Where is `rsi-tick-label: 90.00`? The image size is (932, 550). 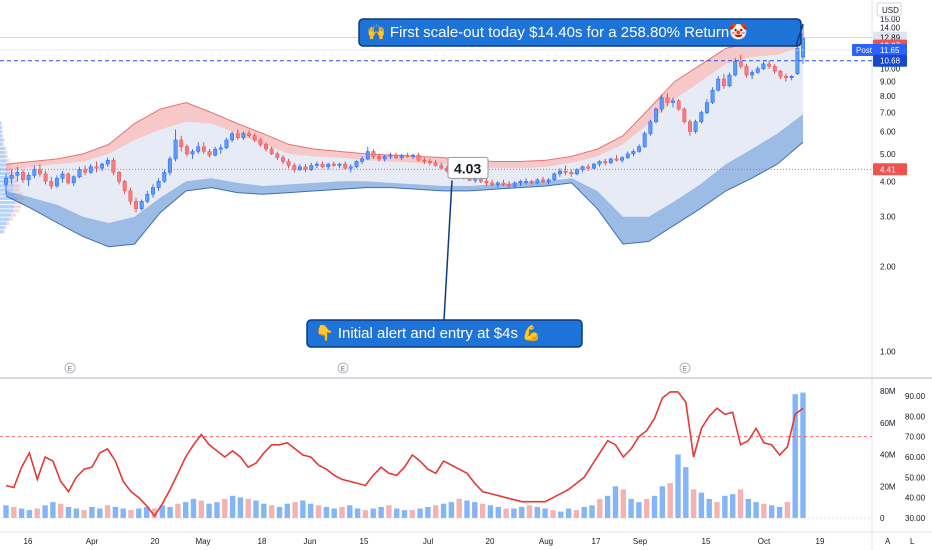 rsi-tick-label: 90.00 is located at coordinates (915, 396).